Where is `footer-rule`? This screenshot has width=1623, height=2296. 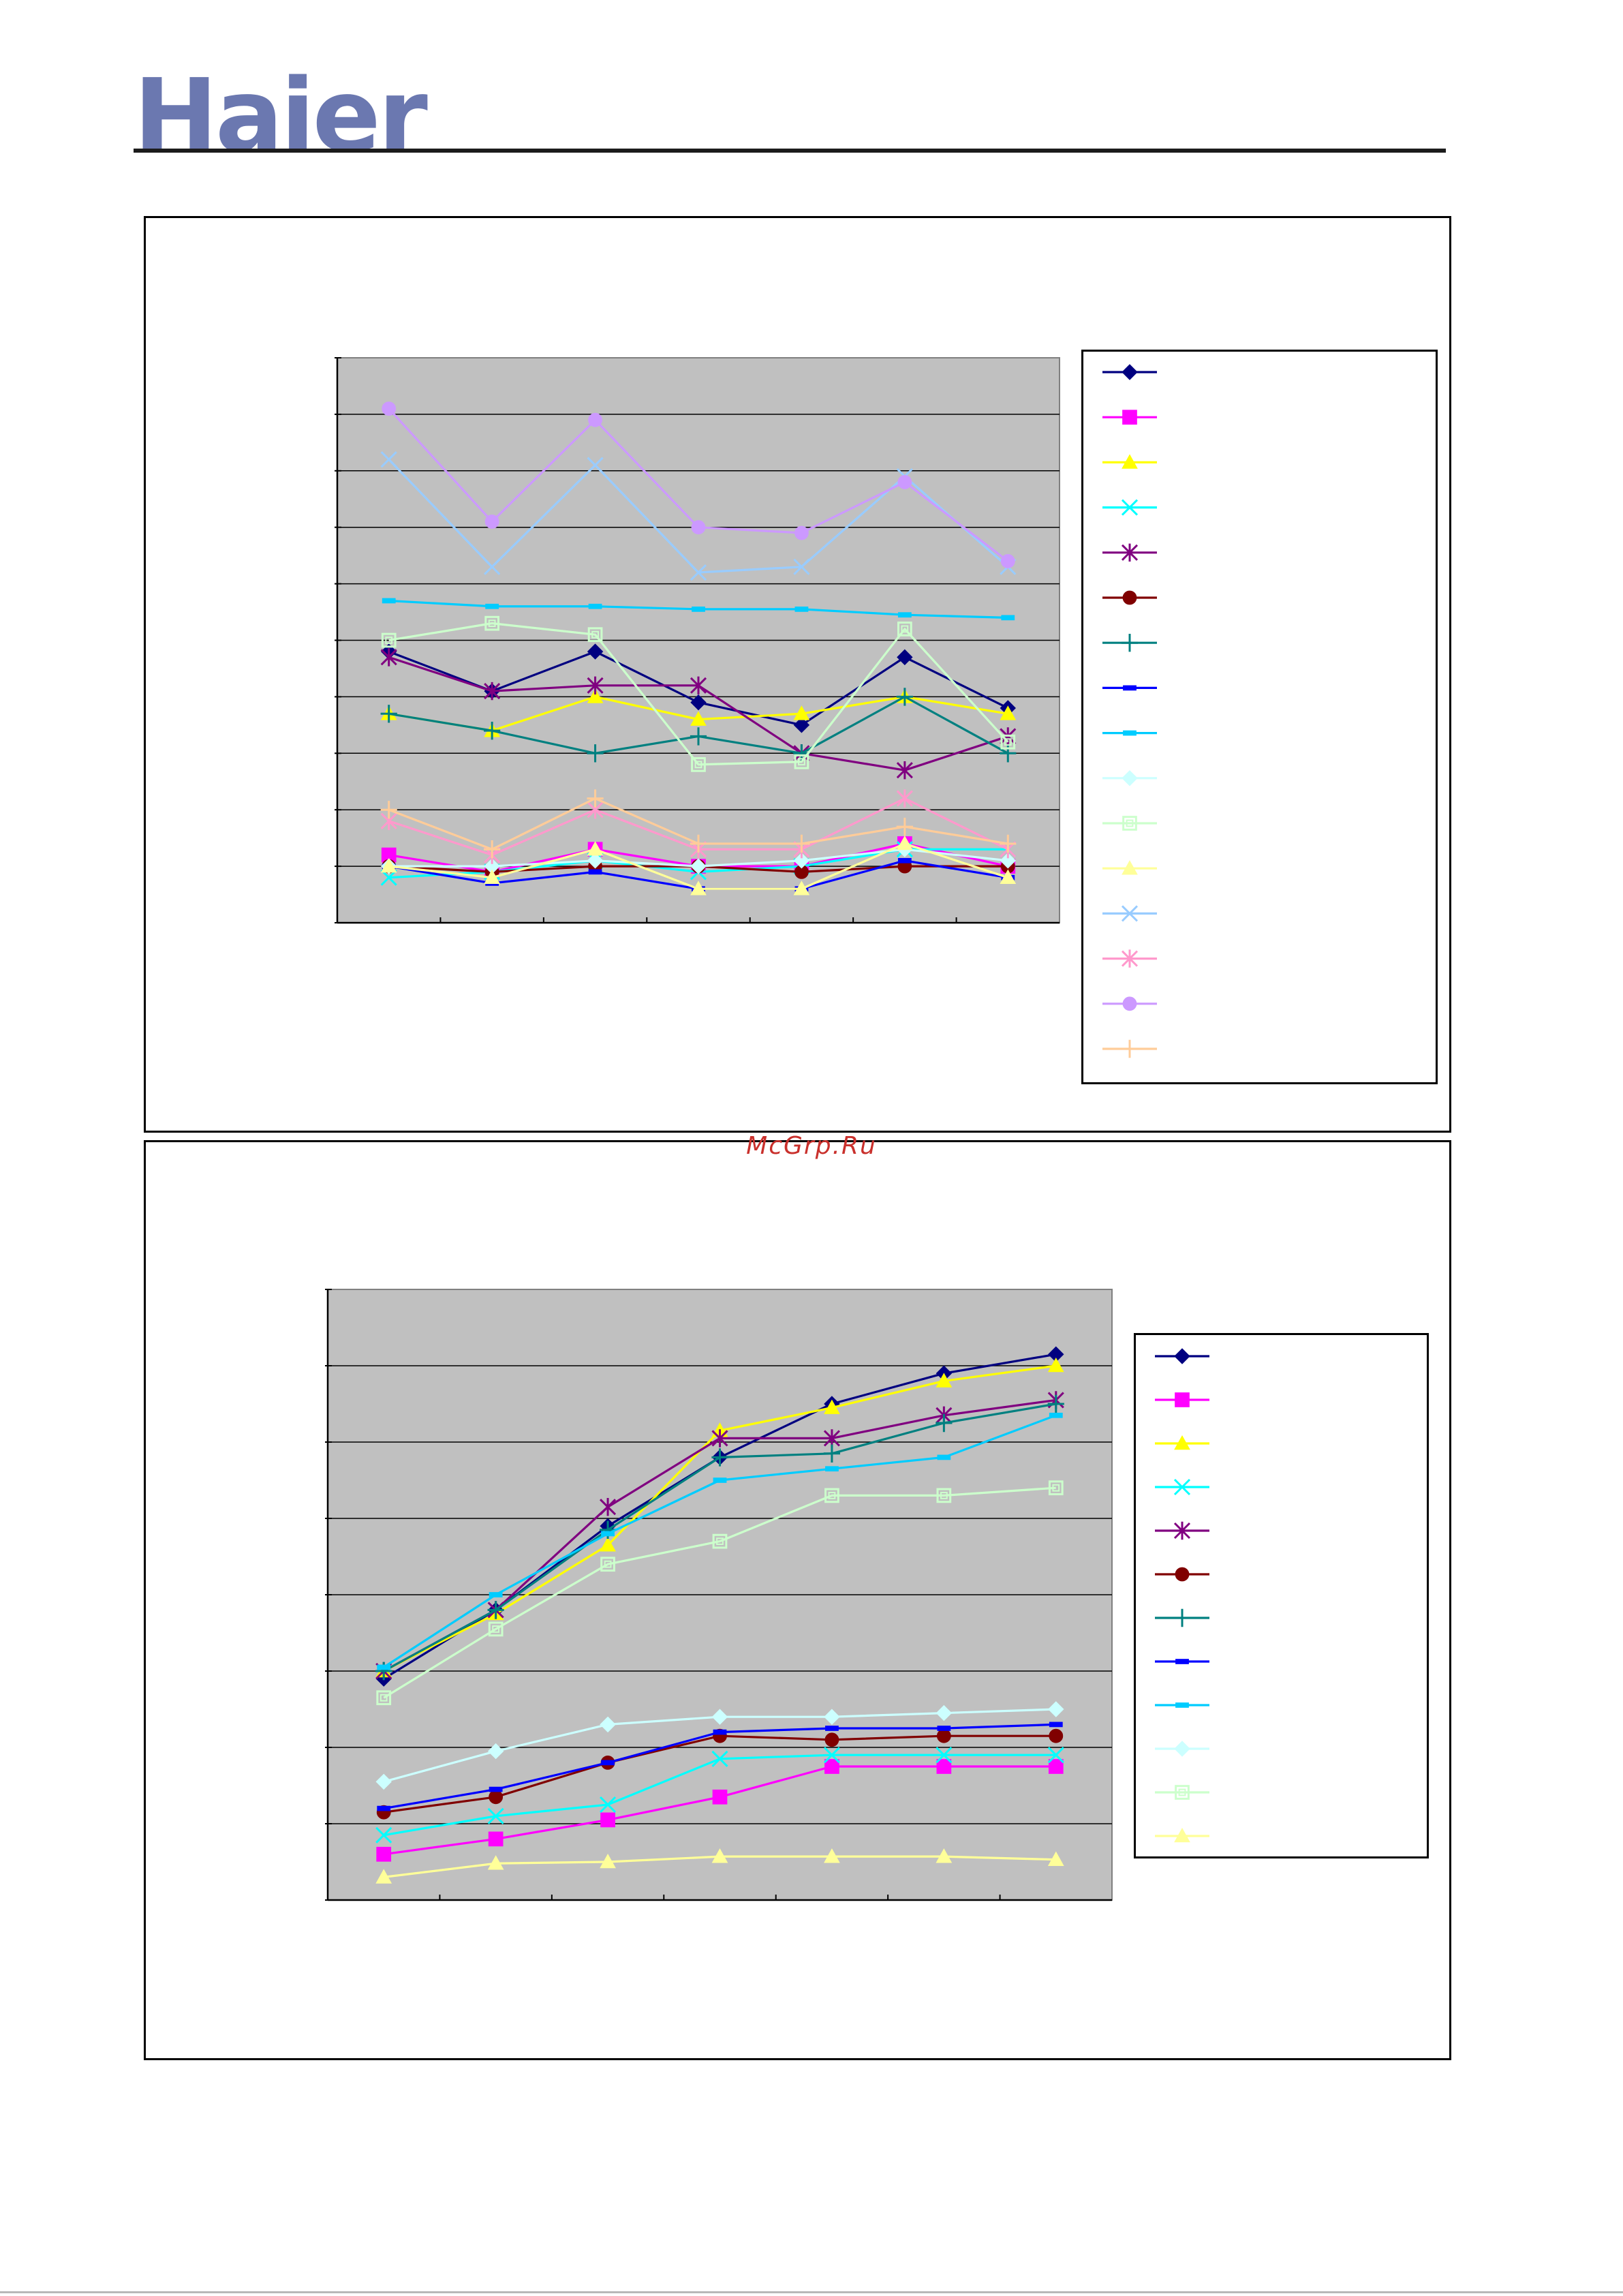 footer-rule is located at coordinates (811, 2292).